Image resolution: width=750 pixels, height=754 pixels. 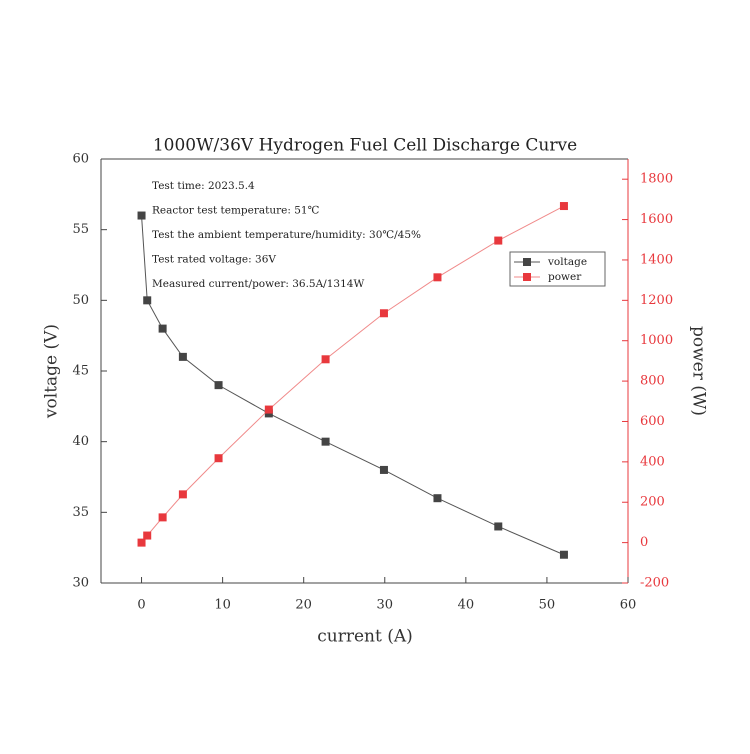 I want to click on annotation: Test rated voltage: 36V, so click(x=214, y=260).